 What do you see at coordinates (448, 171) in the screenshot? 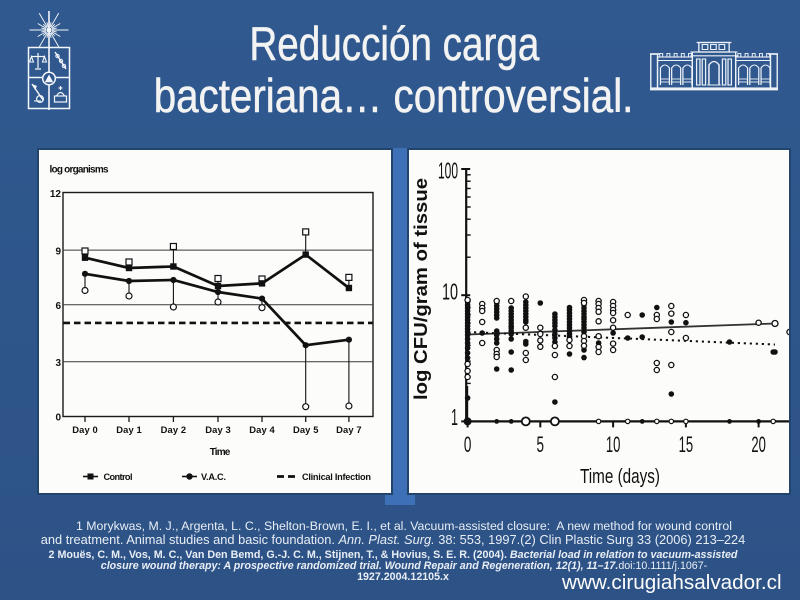
I see `svg-text: 100` at bounding box center [448, 171].